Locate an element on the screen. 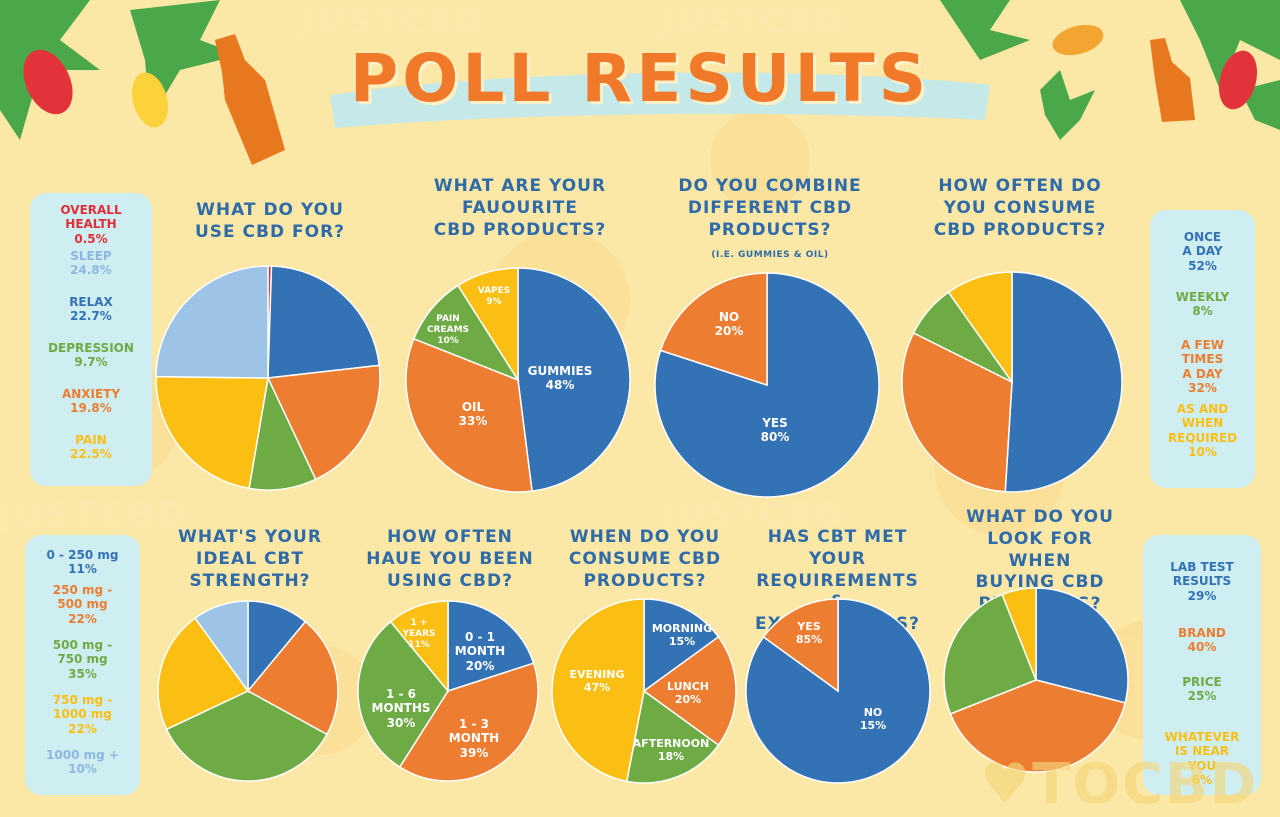 This screenshot has width=1280, height=817. slice-label: NO 20% is located at coordinates (729, 324).